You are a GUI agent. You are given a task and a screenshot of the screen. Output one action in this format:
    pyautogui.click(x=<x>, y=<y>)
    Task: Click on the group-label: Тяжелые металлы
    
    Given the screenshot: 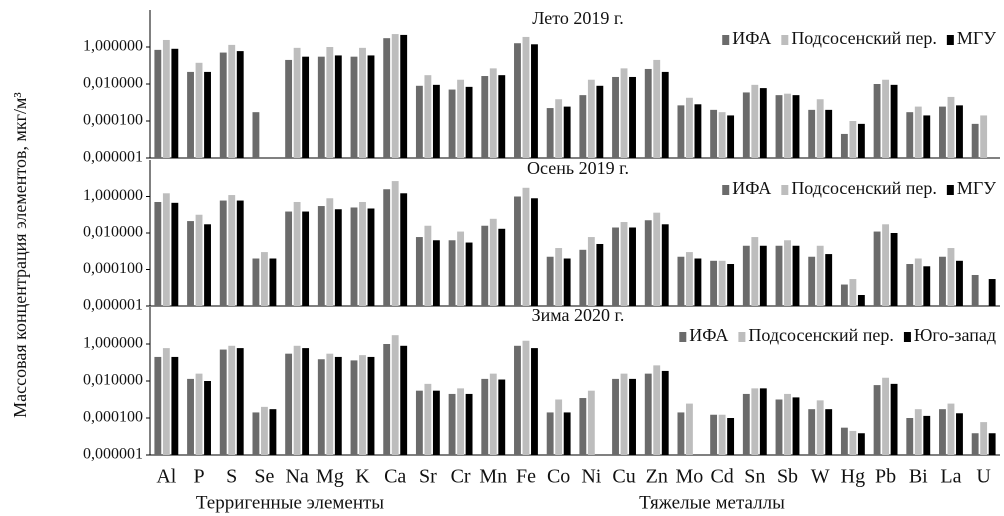 What is the action you would take?
    pyautogui.click(x=712, y=502)
    